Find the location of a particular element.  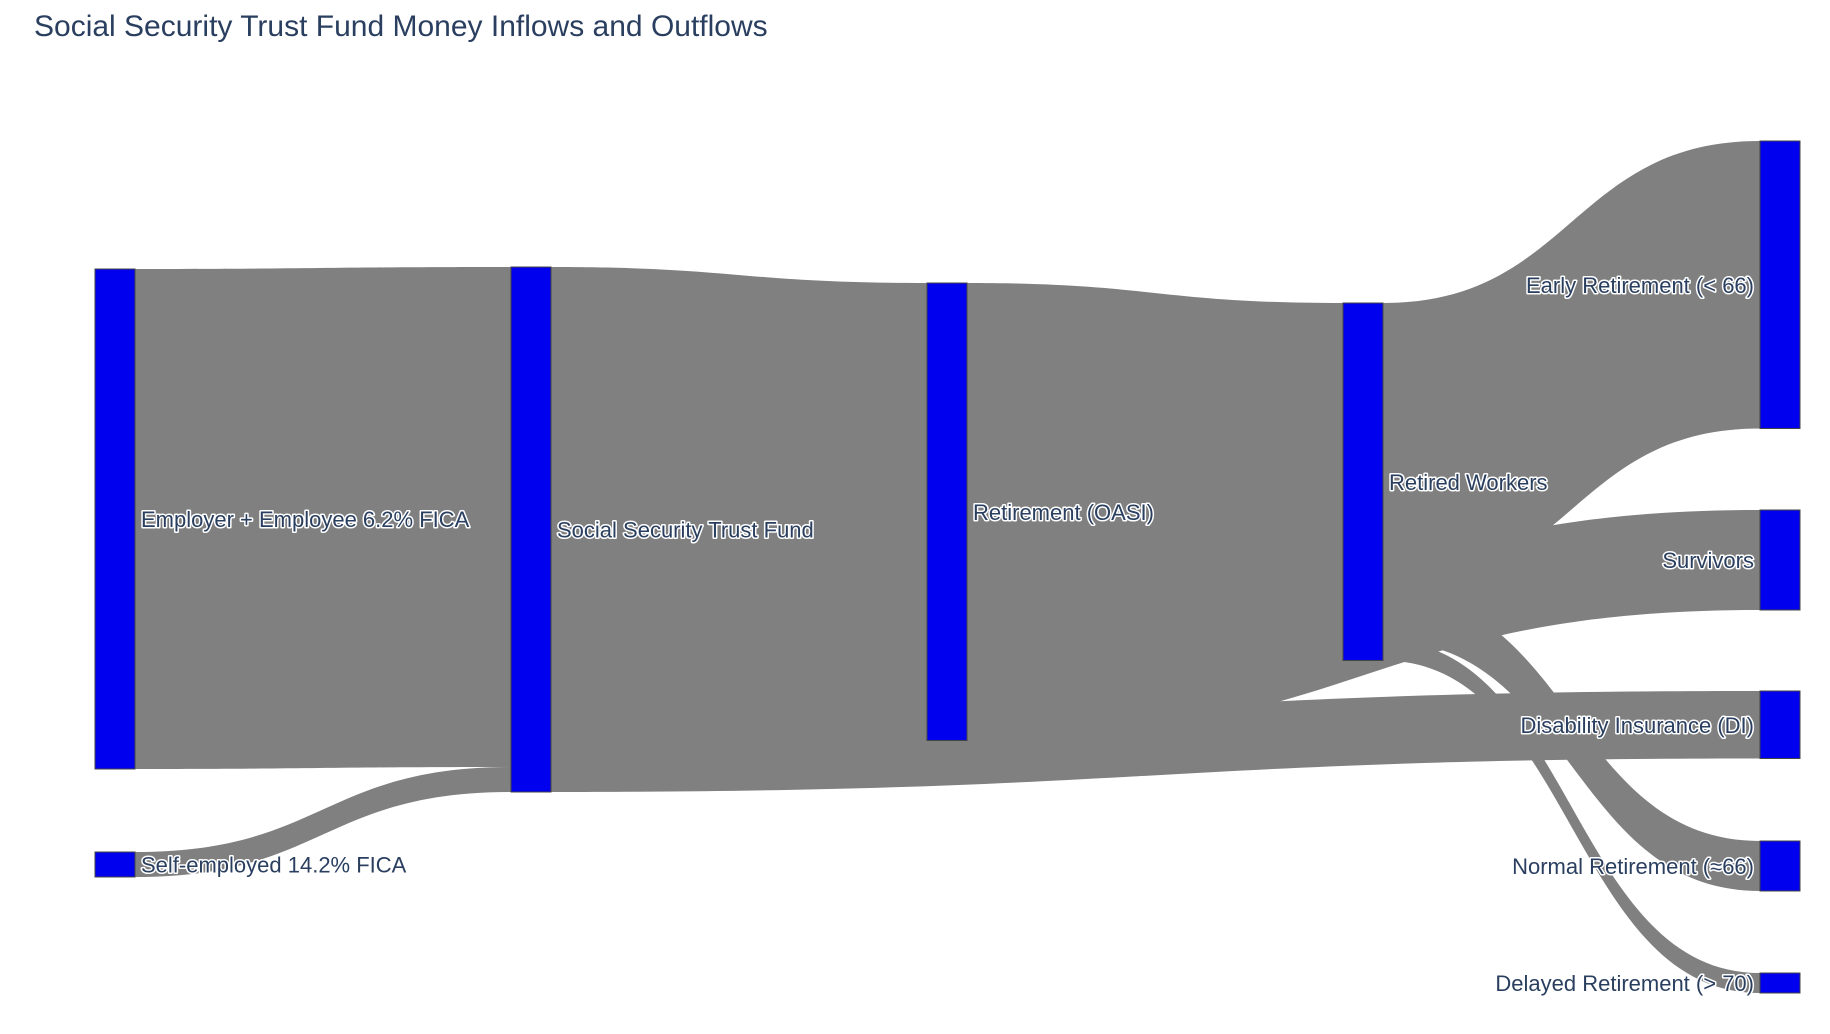

sankey-node-normal is located at coordinates (1780, 866).